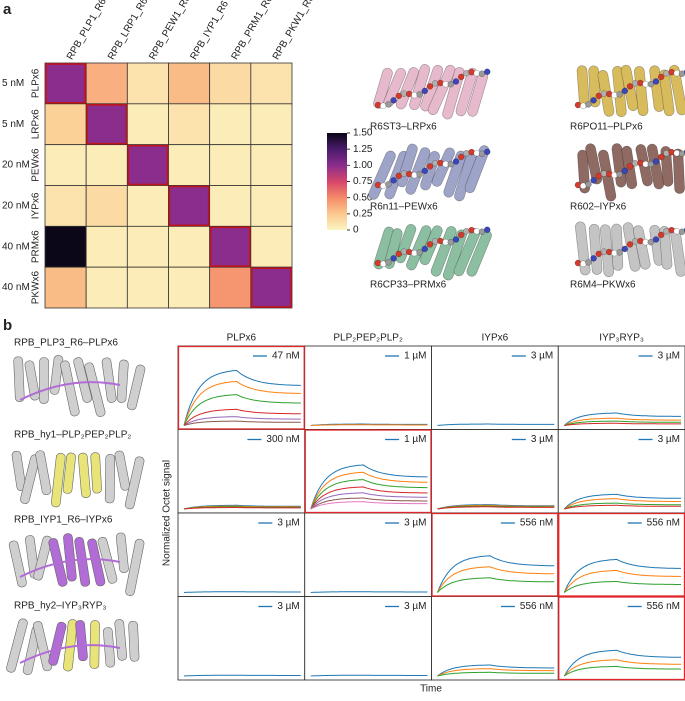 This screenshot has width=685, height=701. Describe the element at coordinates (606, 127) in the screenshot. I see `structure-label: R6PO11–PLPx6` at that location.